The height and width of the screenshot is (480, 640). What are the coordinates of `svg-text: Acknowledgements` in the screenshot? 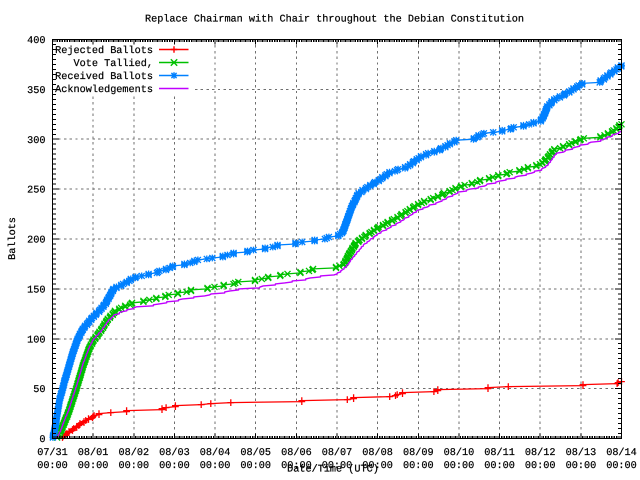 It's located at (104, 90).